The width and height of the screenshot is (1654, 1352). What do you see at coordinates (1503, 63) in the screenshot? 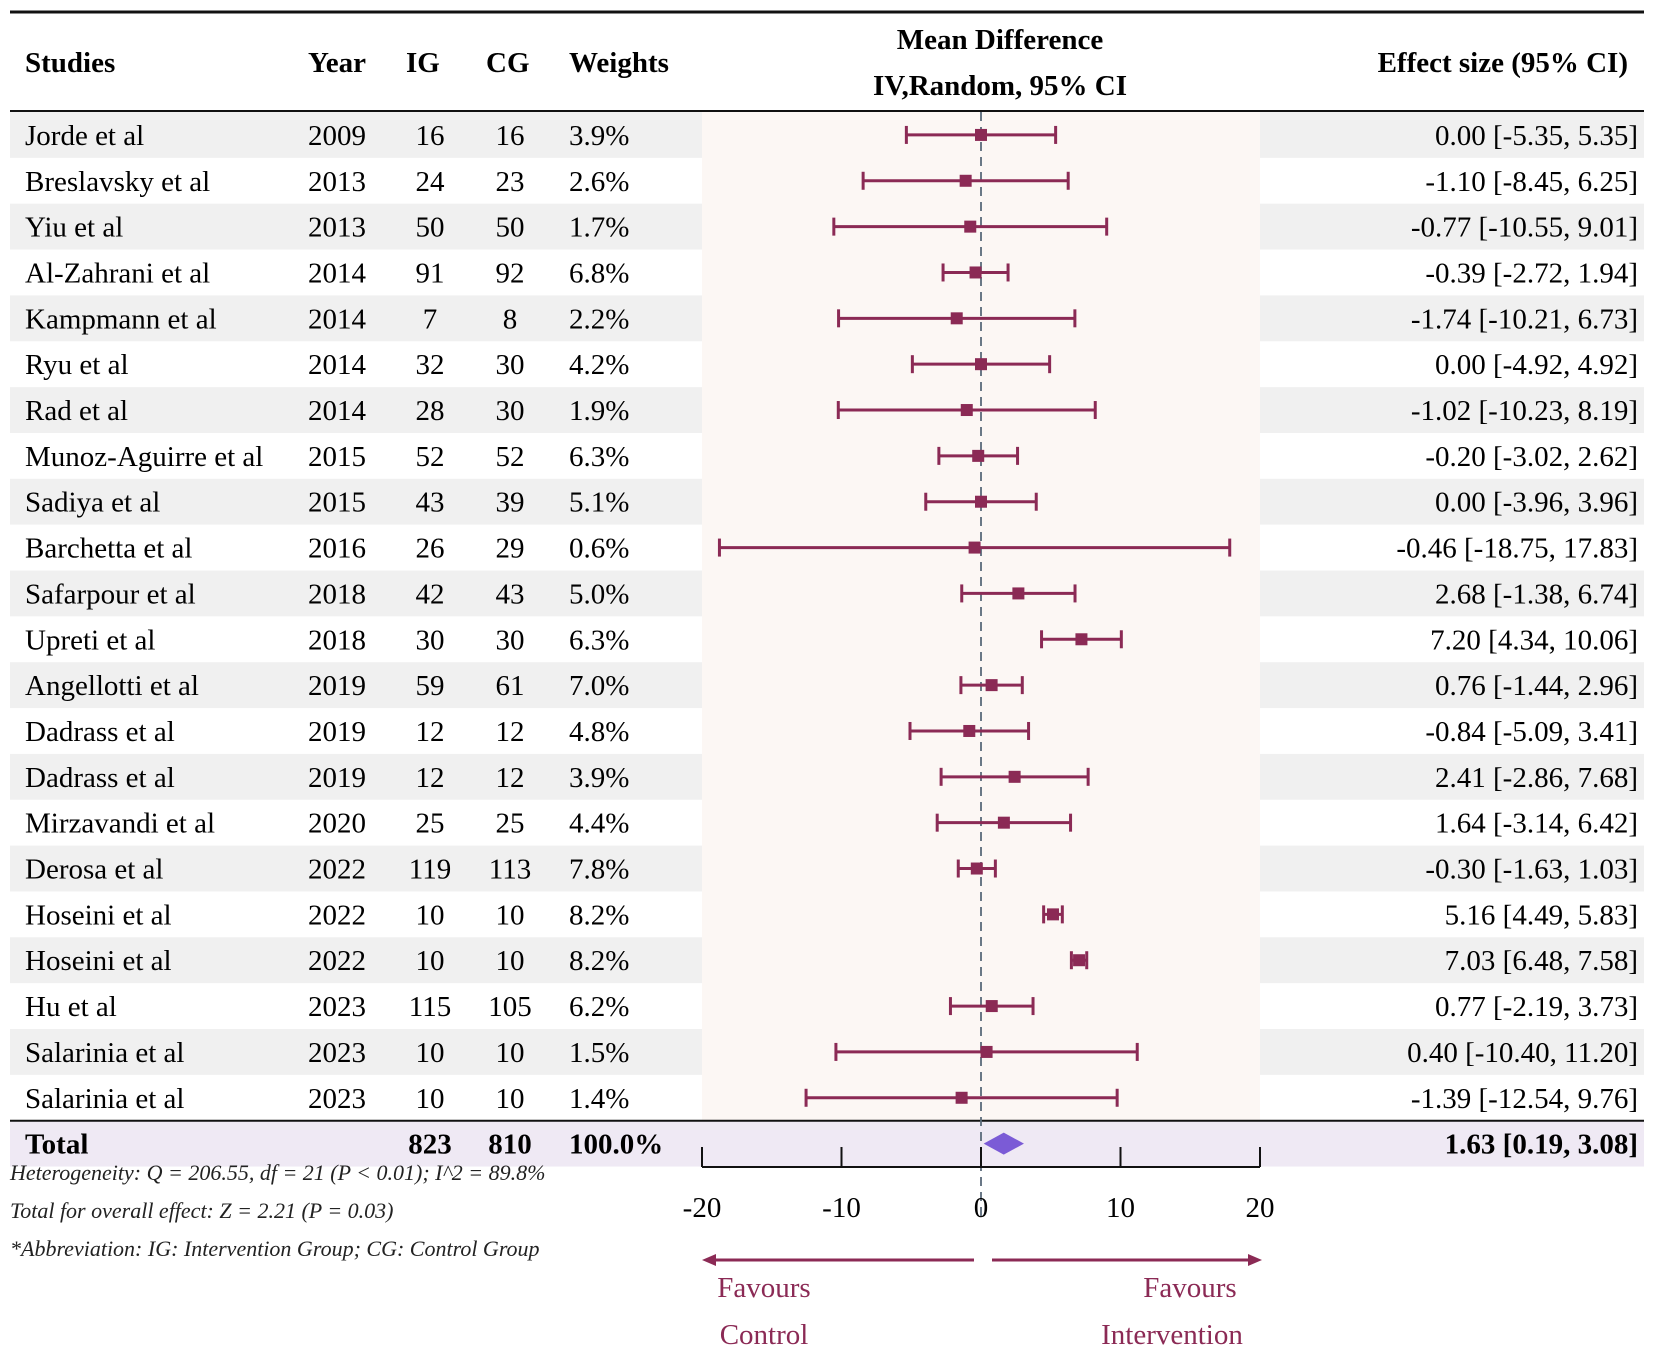
I see `header-effect-size: Effect size (95% CI)` at bounding box center [1503, 63].